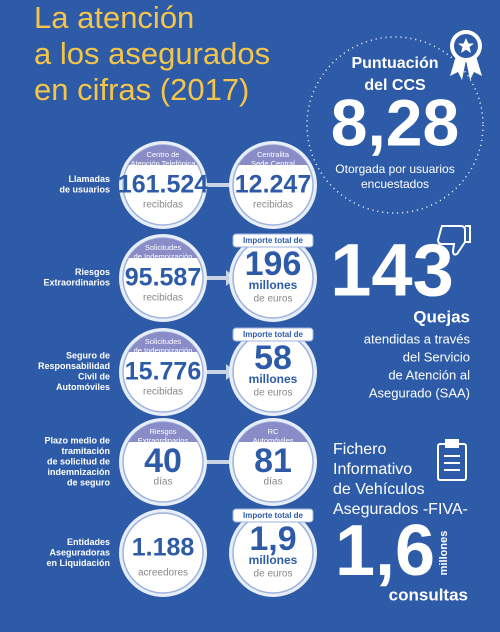  Describe the element at coordinates (78, 563) in the screenshot. I see `row-label: en Liquidación` at that location.